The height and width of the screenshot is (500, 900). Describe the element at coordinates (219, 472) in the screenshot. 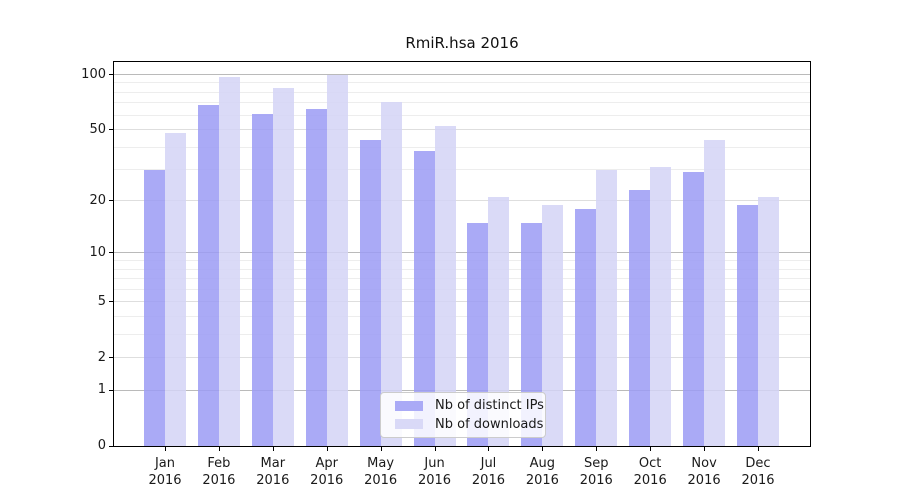

I see `x-axis-tick-label-feb: Feb 2016` at that location.